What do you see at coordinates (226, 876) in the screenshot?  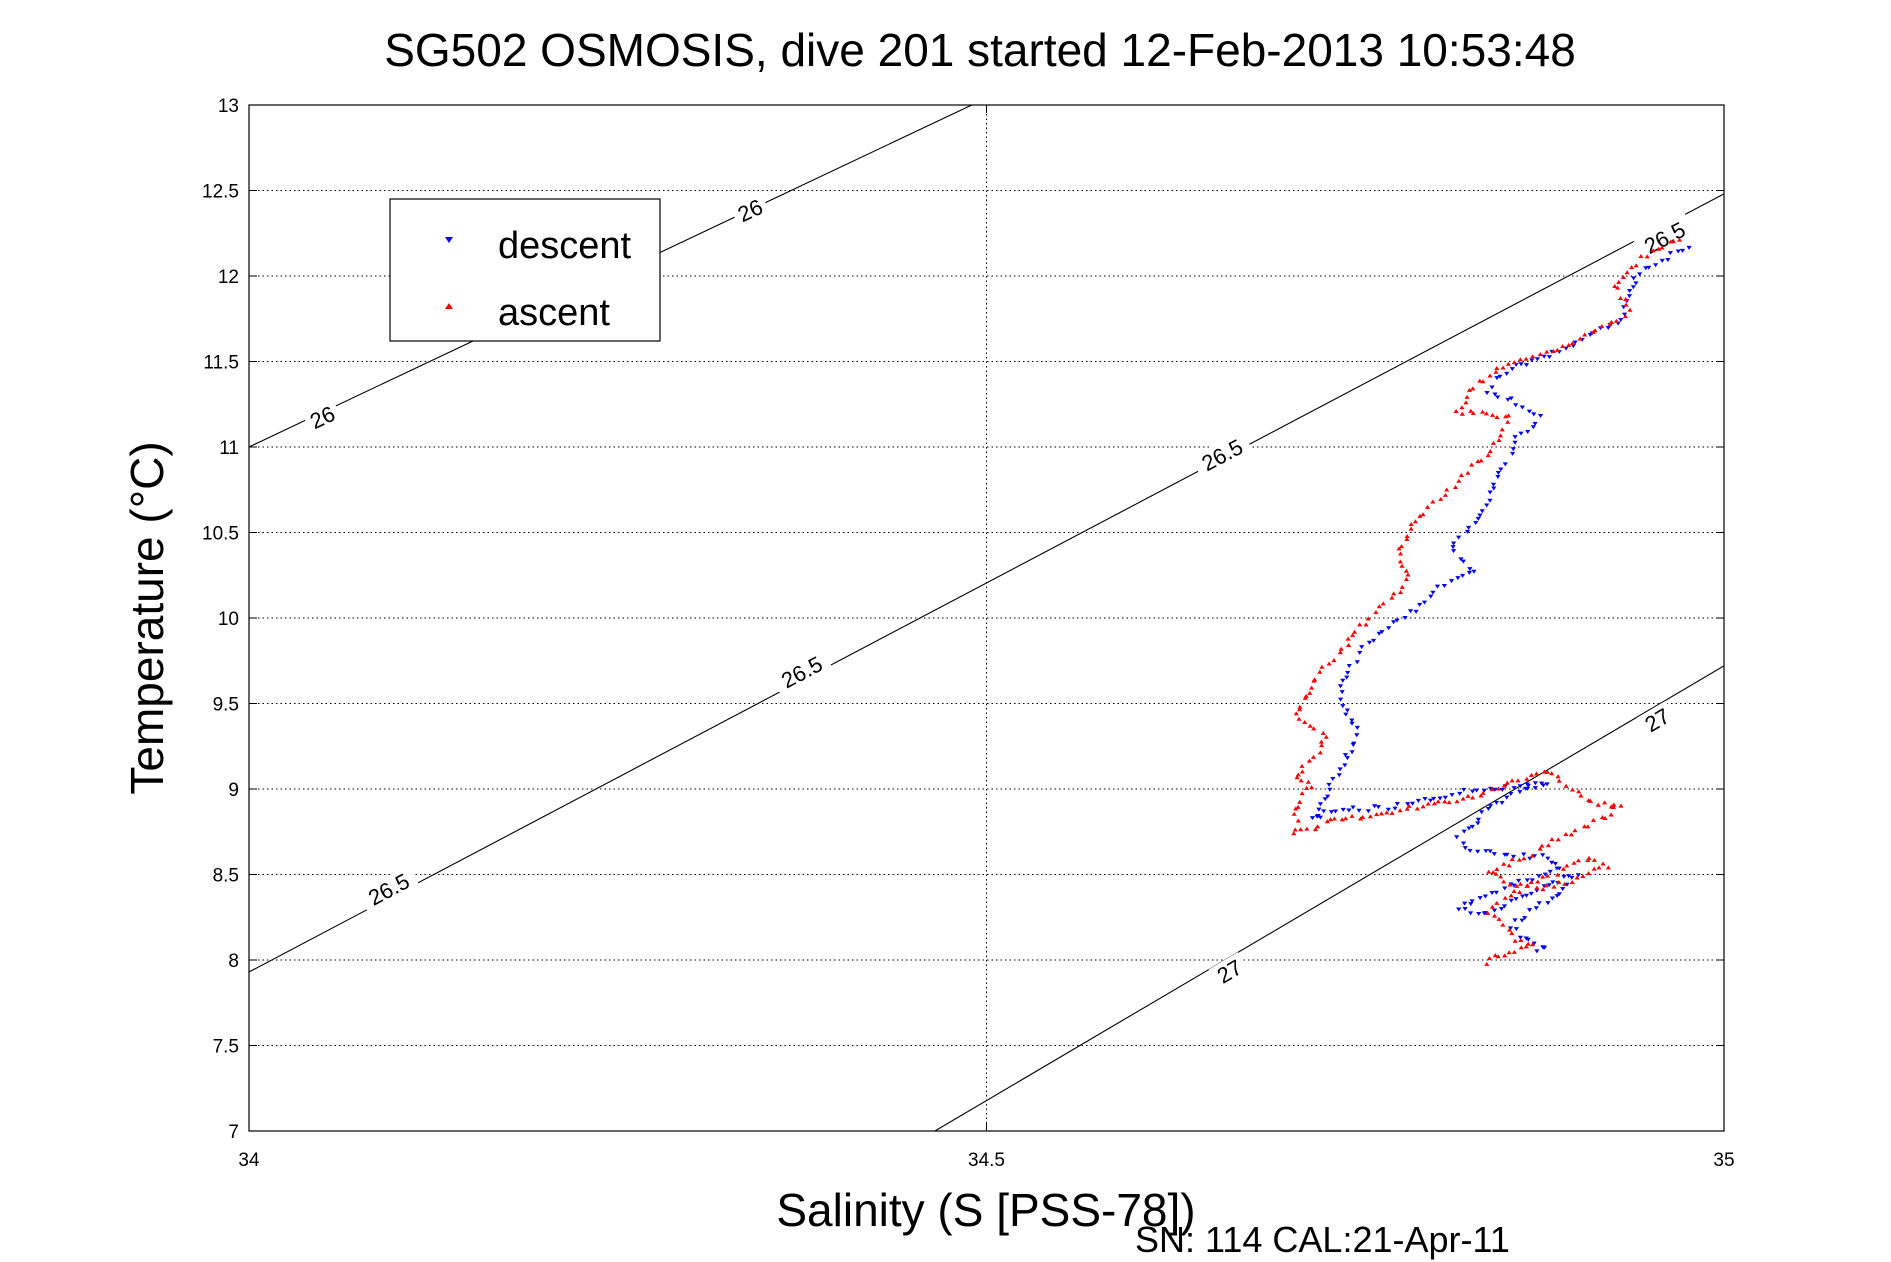 I see `y-tick-label: 8.5` at bounding box center [226, 876].